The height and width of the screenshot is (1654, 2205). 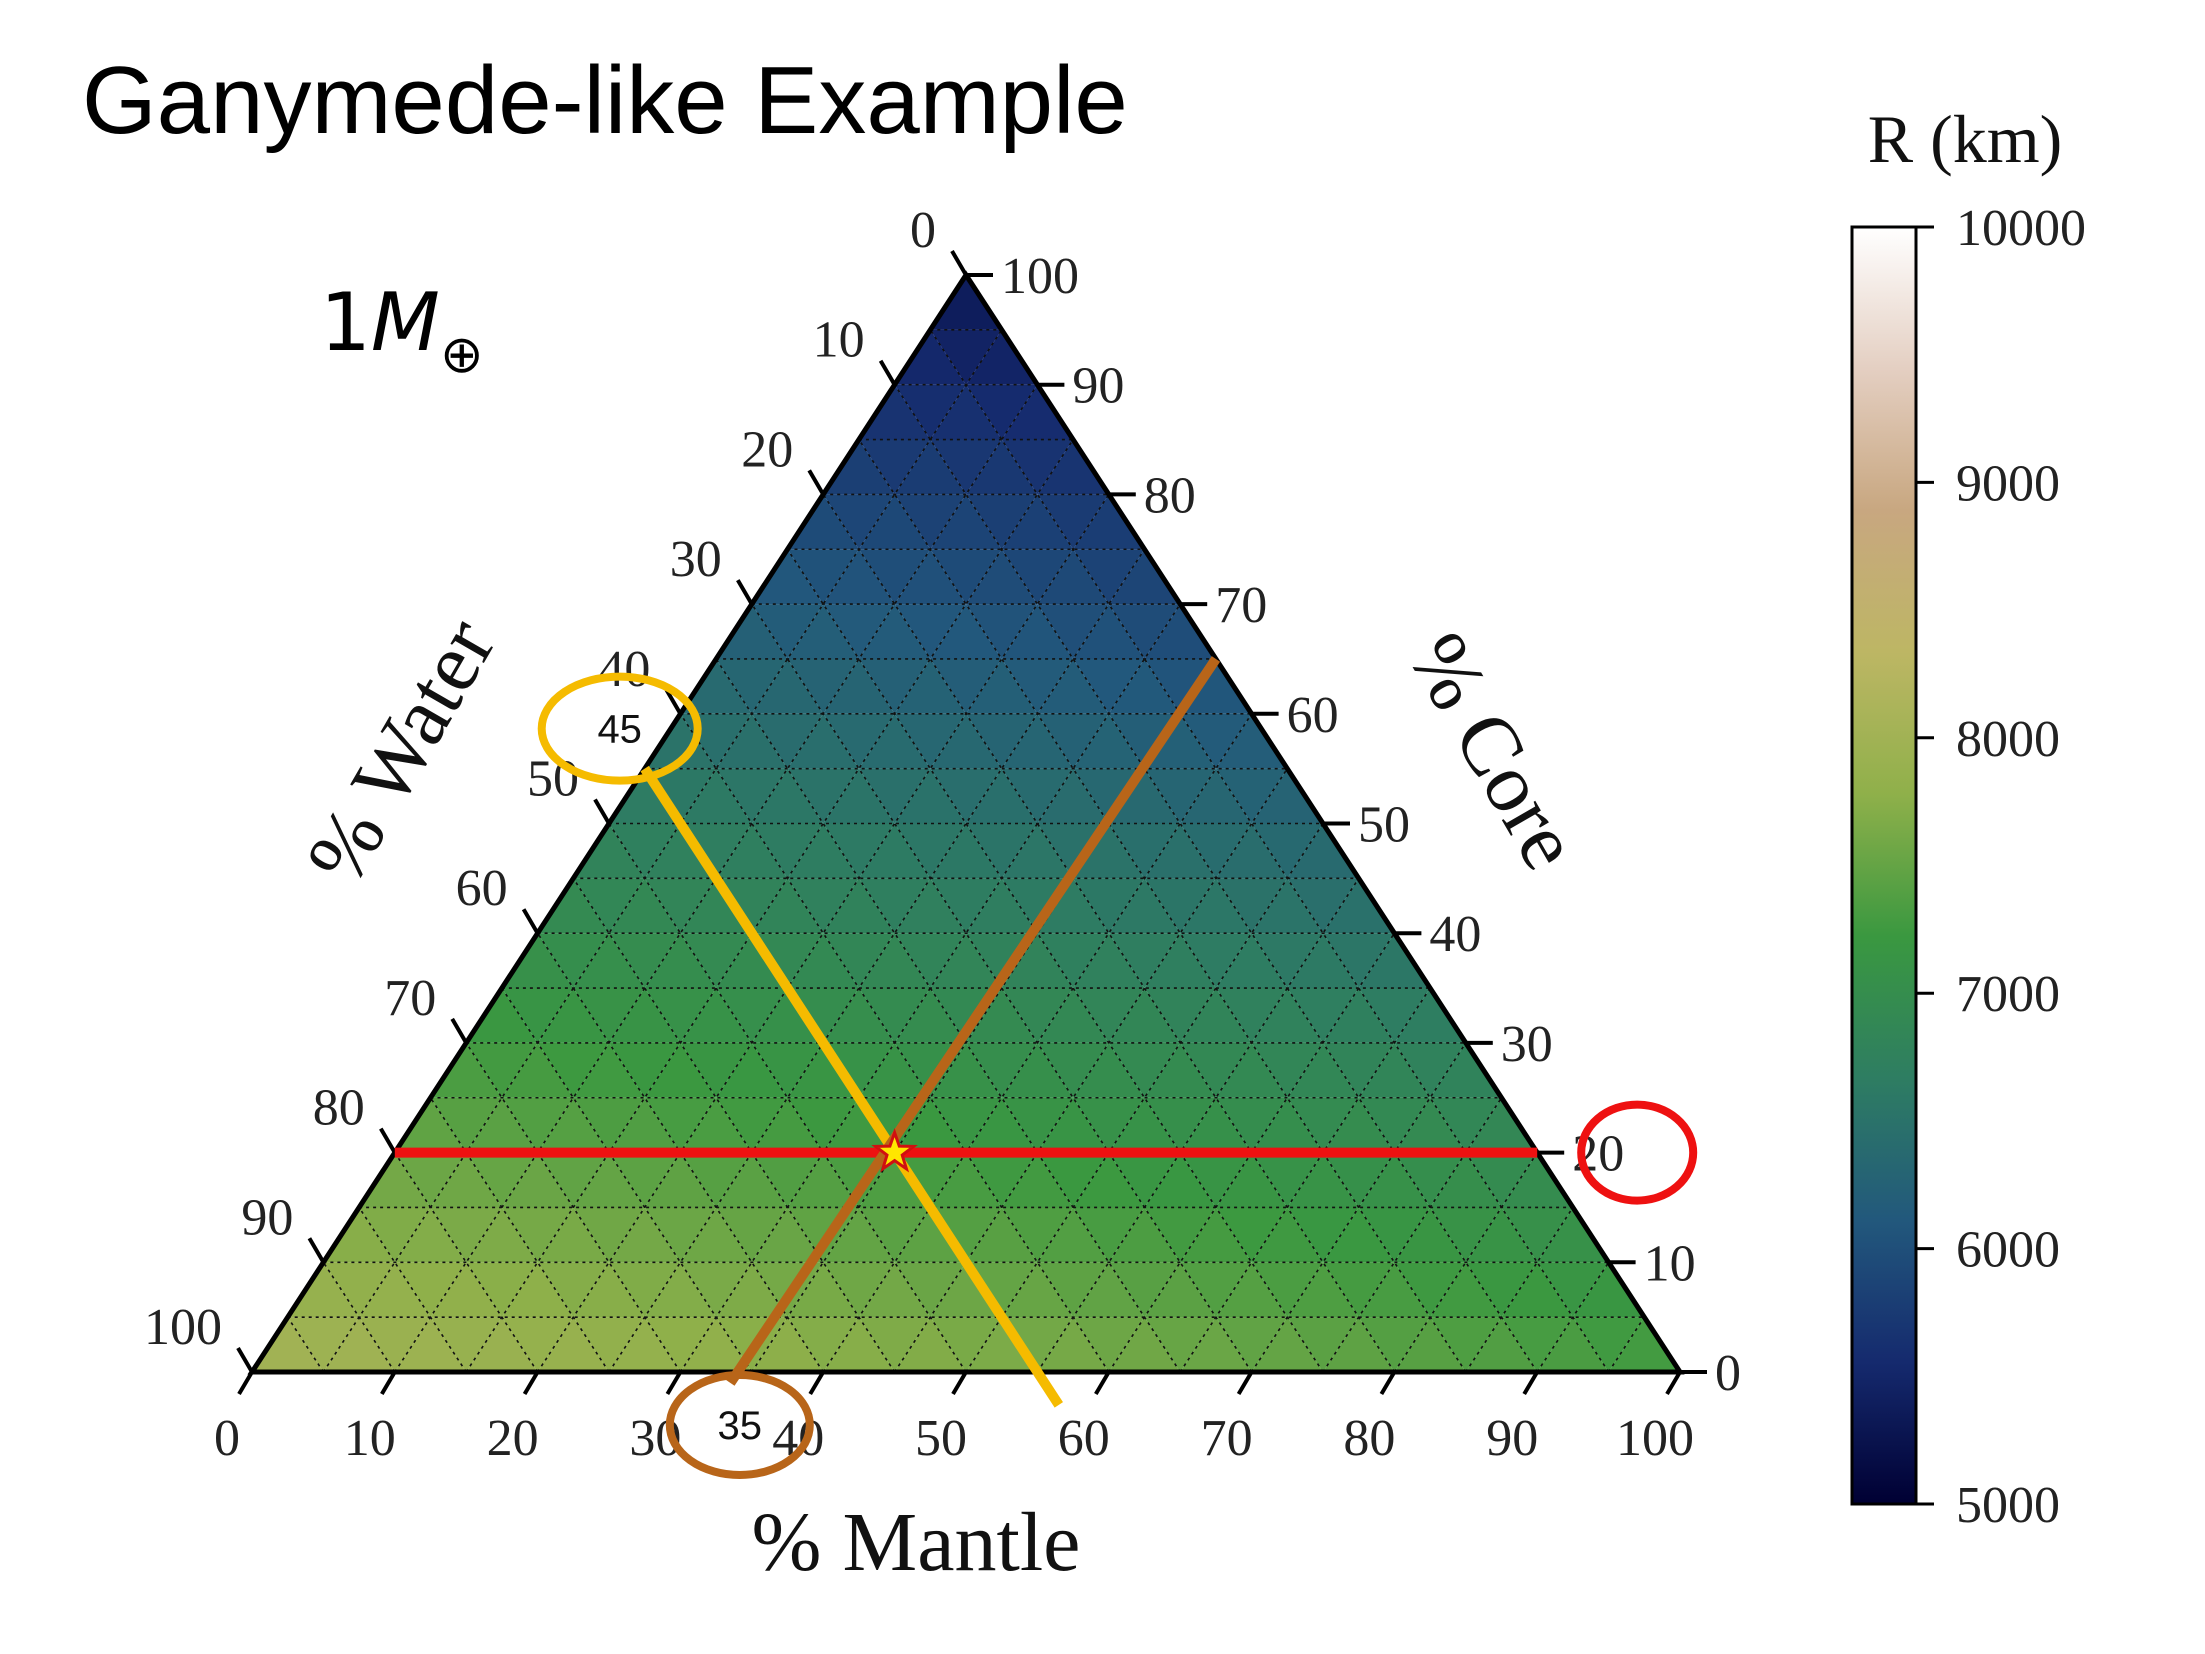 I want to click on water-tick-label: 70, so click(x=410, y=998).